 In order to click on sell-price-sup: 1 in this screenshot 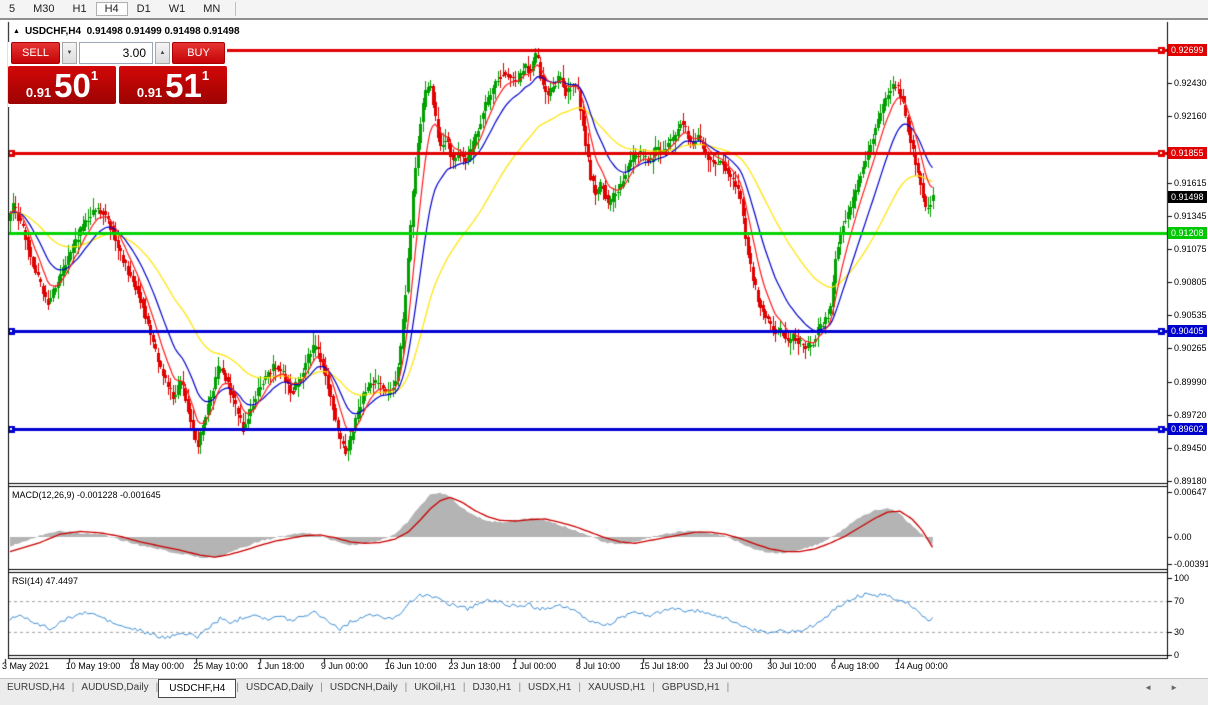, I will do `click(94, 75)`.